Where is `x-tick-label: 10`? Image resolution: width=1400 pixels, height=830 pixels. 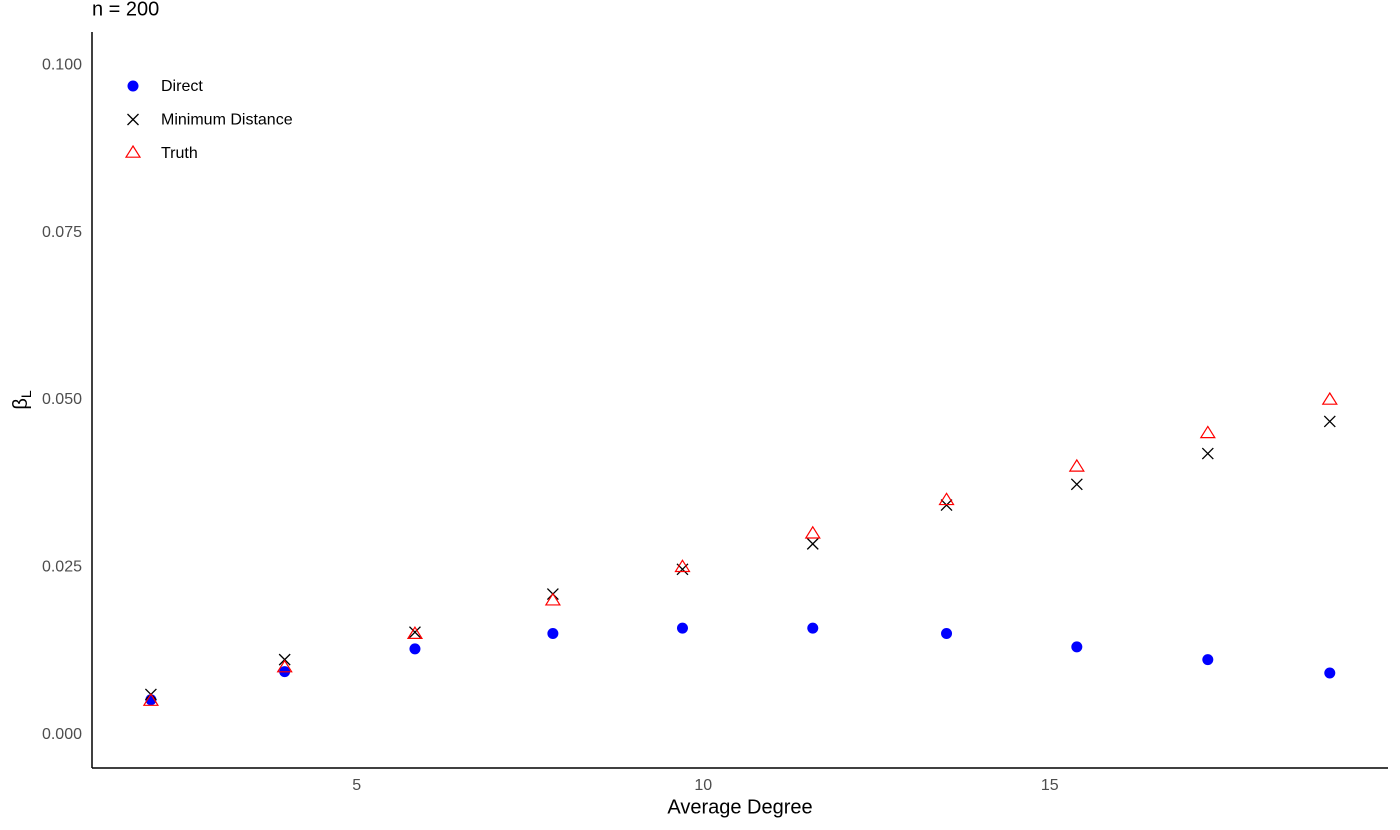 x-tick-label: 10 is located at coordinates (703, 785).